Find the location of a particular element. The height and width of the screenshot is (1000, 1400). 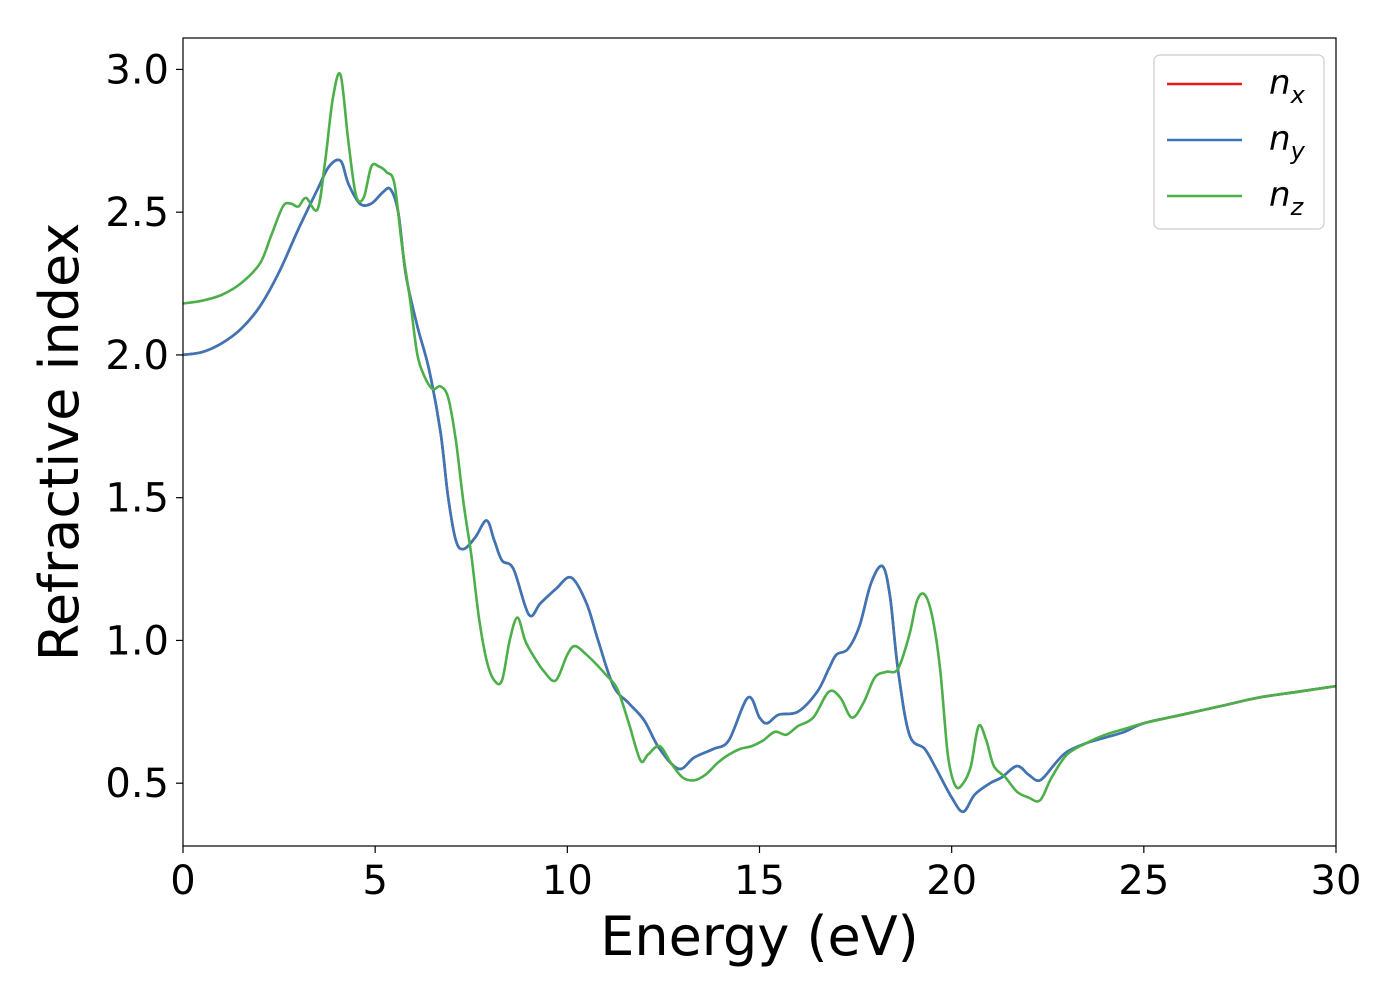

y-axis-ticks: 0.5 1.0 1.5 2.0 2.5 3.0 is located at coordinates (144, 427).